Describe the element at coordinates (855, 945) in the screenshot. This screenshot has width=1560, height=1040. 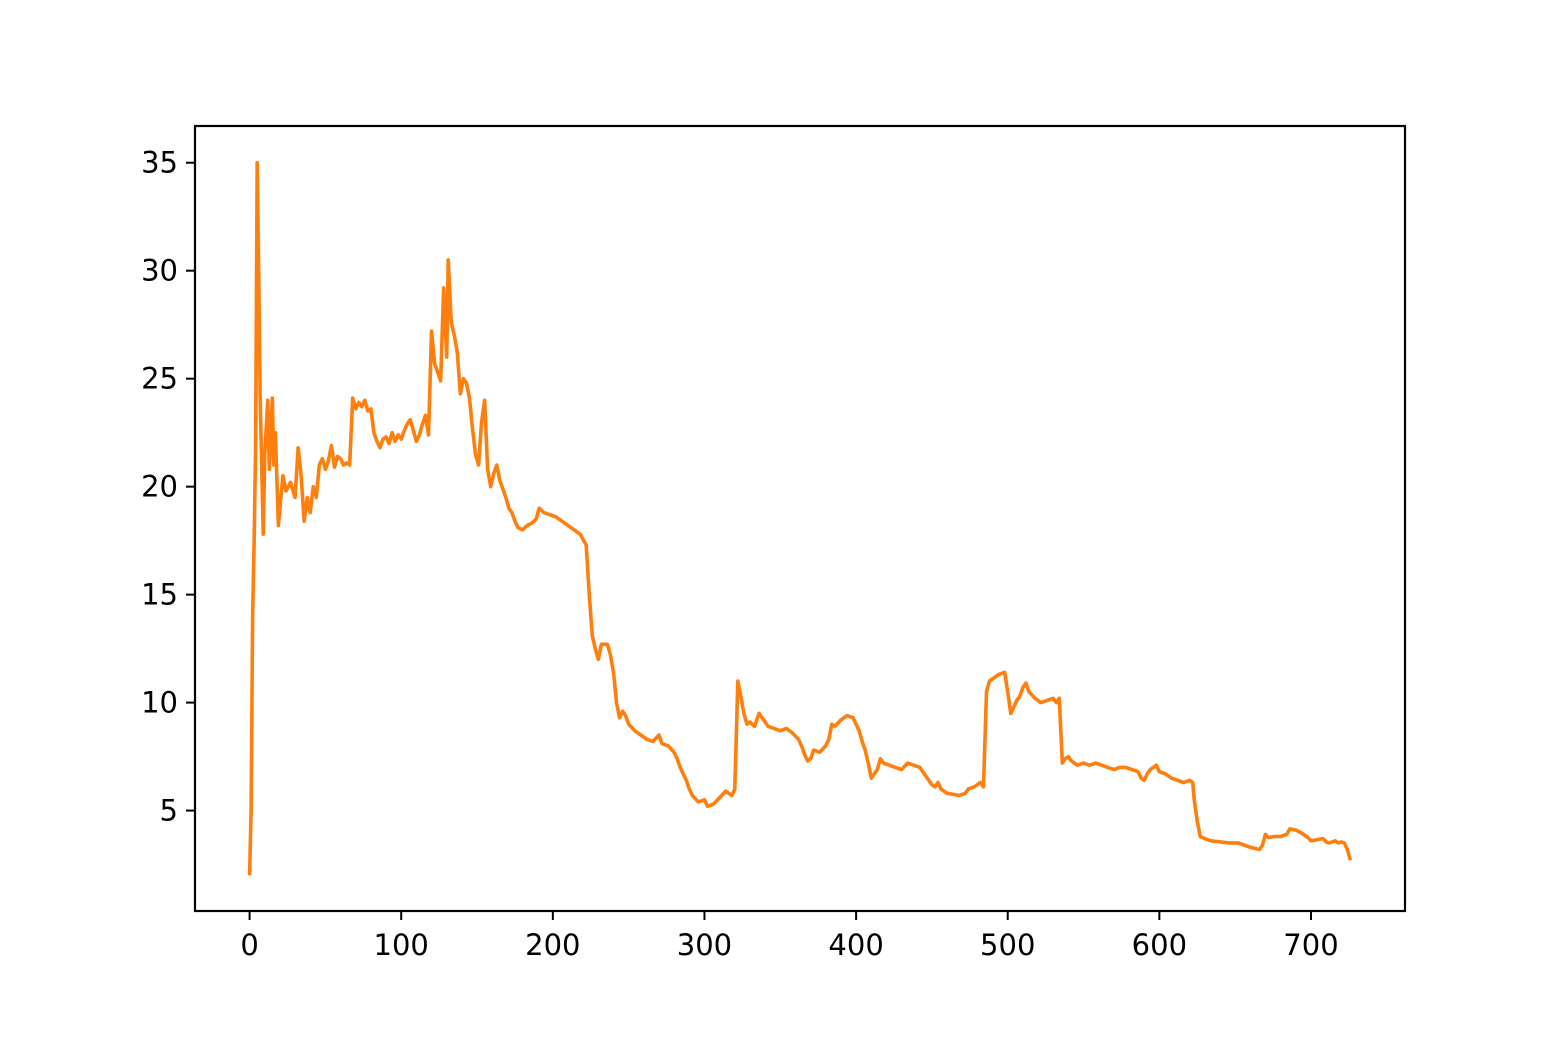
I see `x-tick-label: 400` at that location.